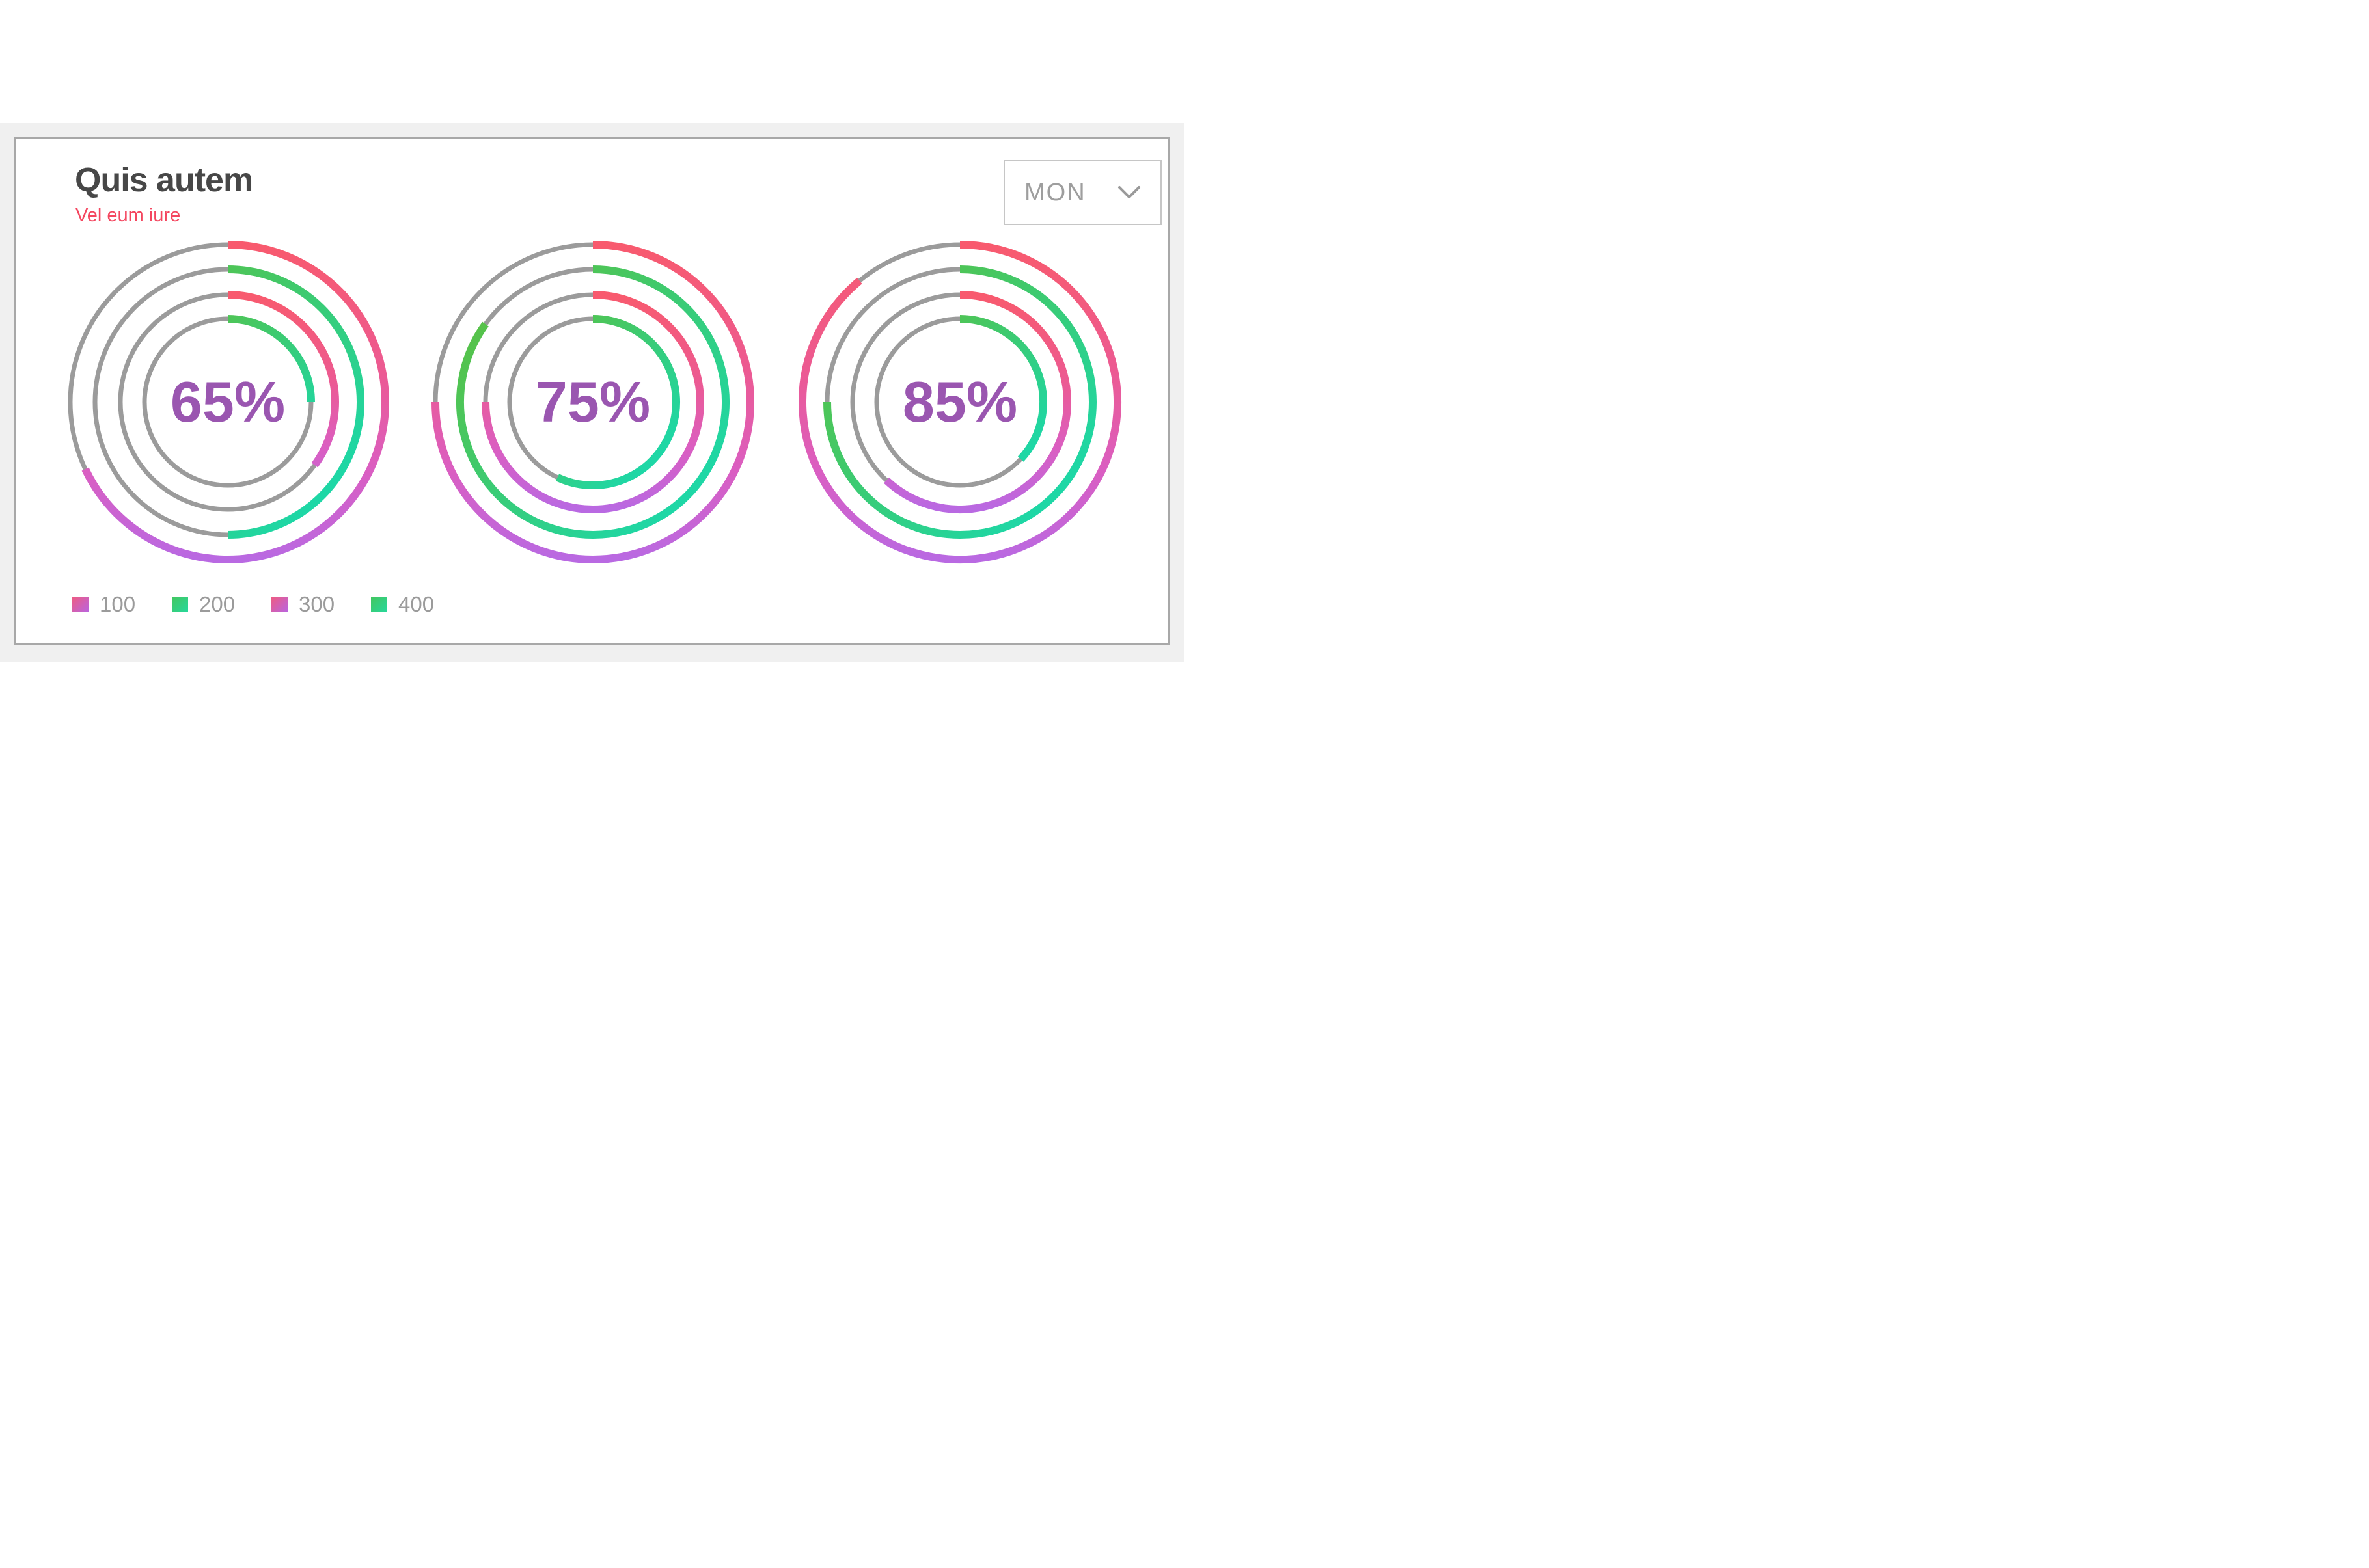 This screenshot has width=2369, height=1568. I want to click on page-subtitle: Vel eum iure, so click(128, 216).